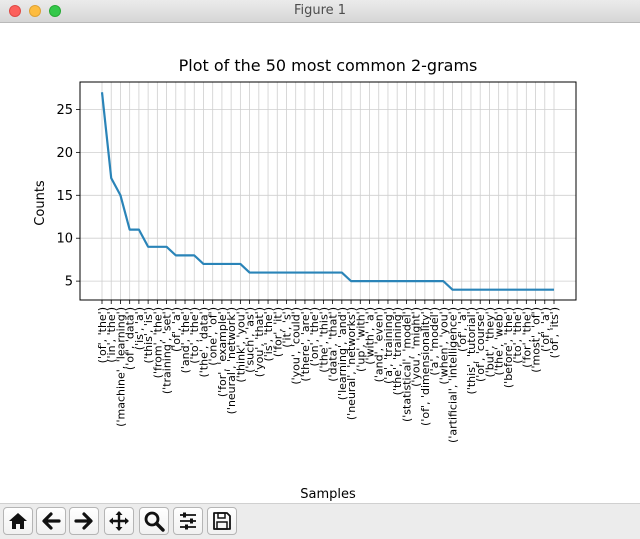  Describe the element at coordinates (222, 352) in the screenshot. I see `x-tick-label: ('for', 'example')` at that location.